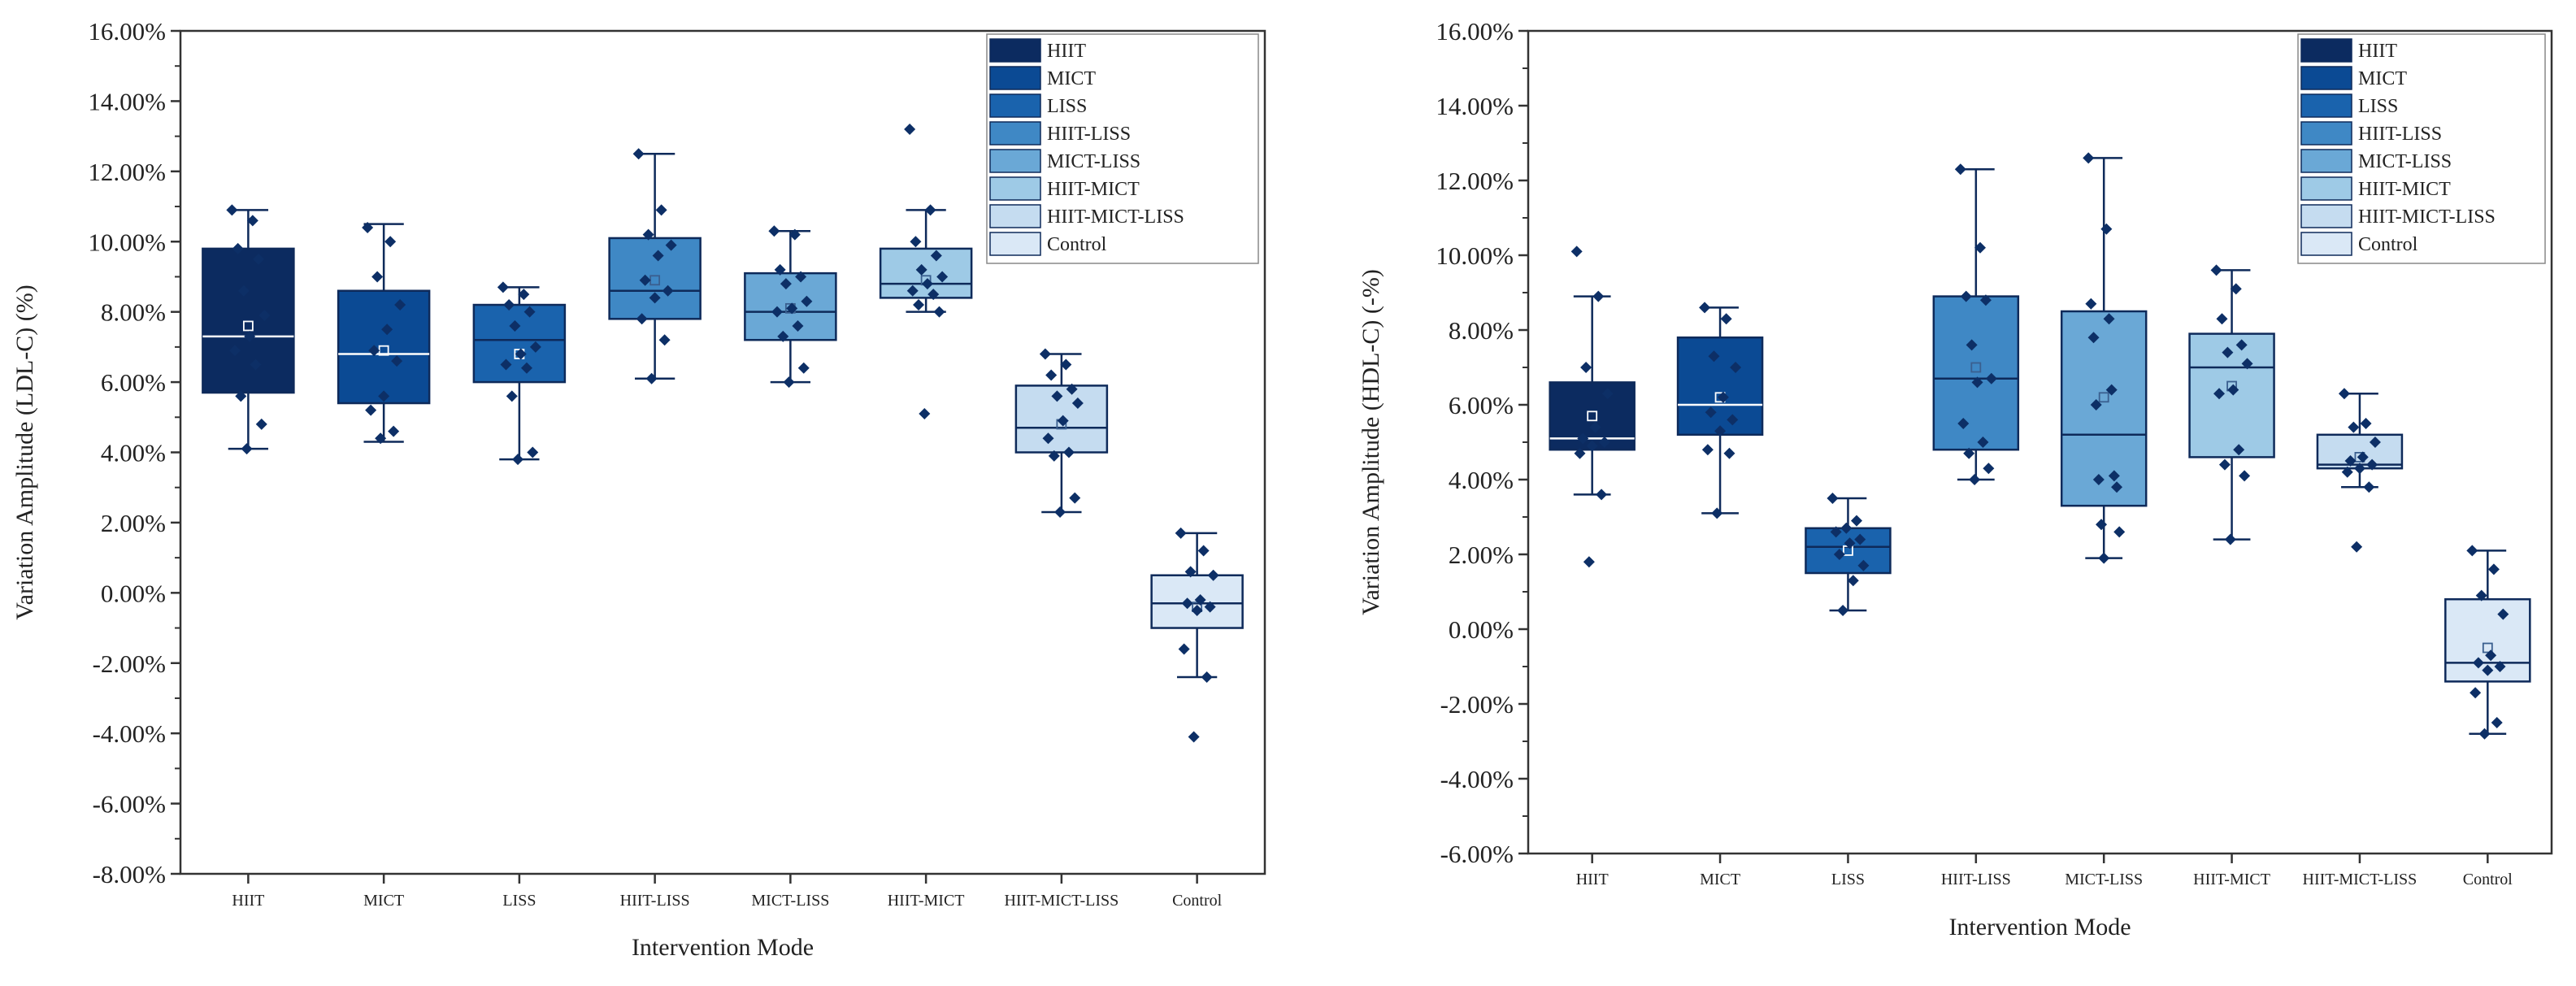  I want to click on mean-marker, so click(1976, 368).